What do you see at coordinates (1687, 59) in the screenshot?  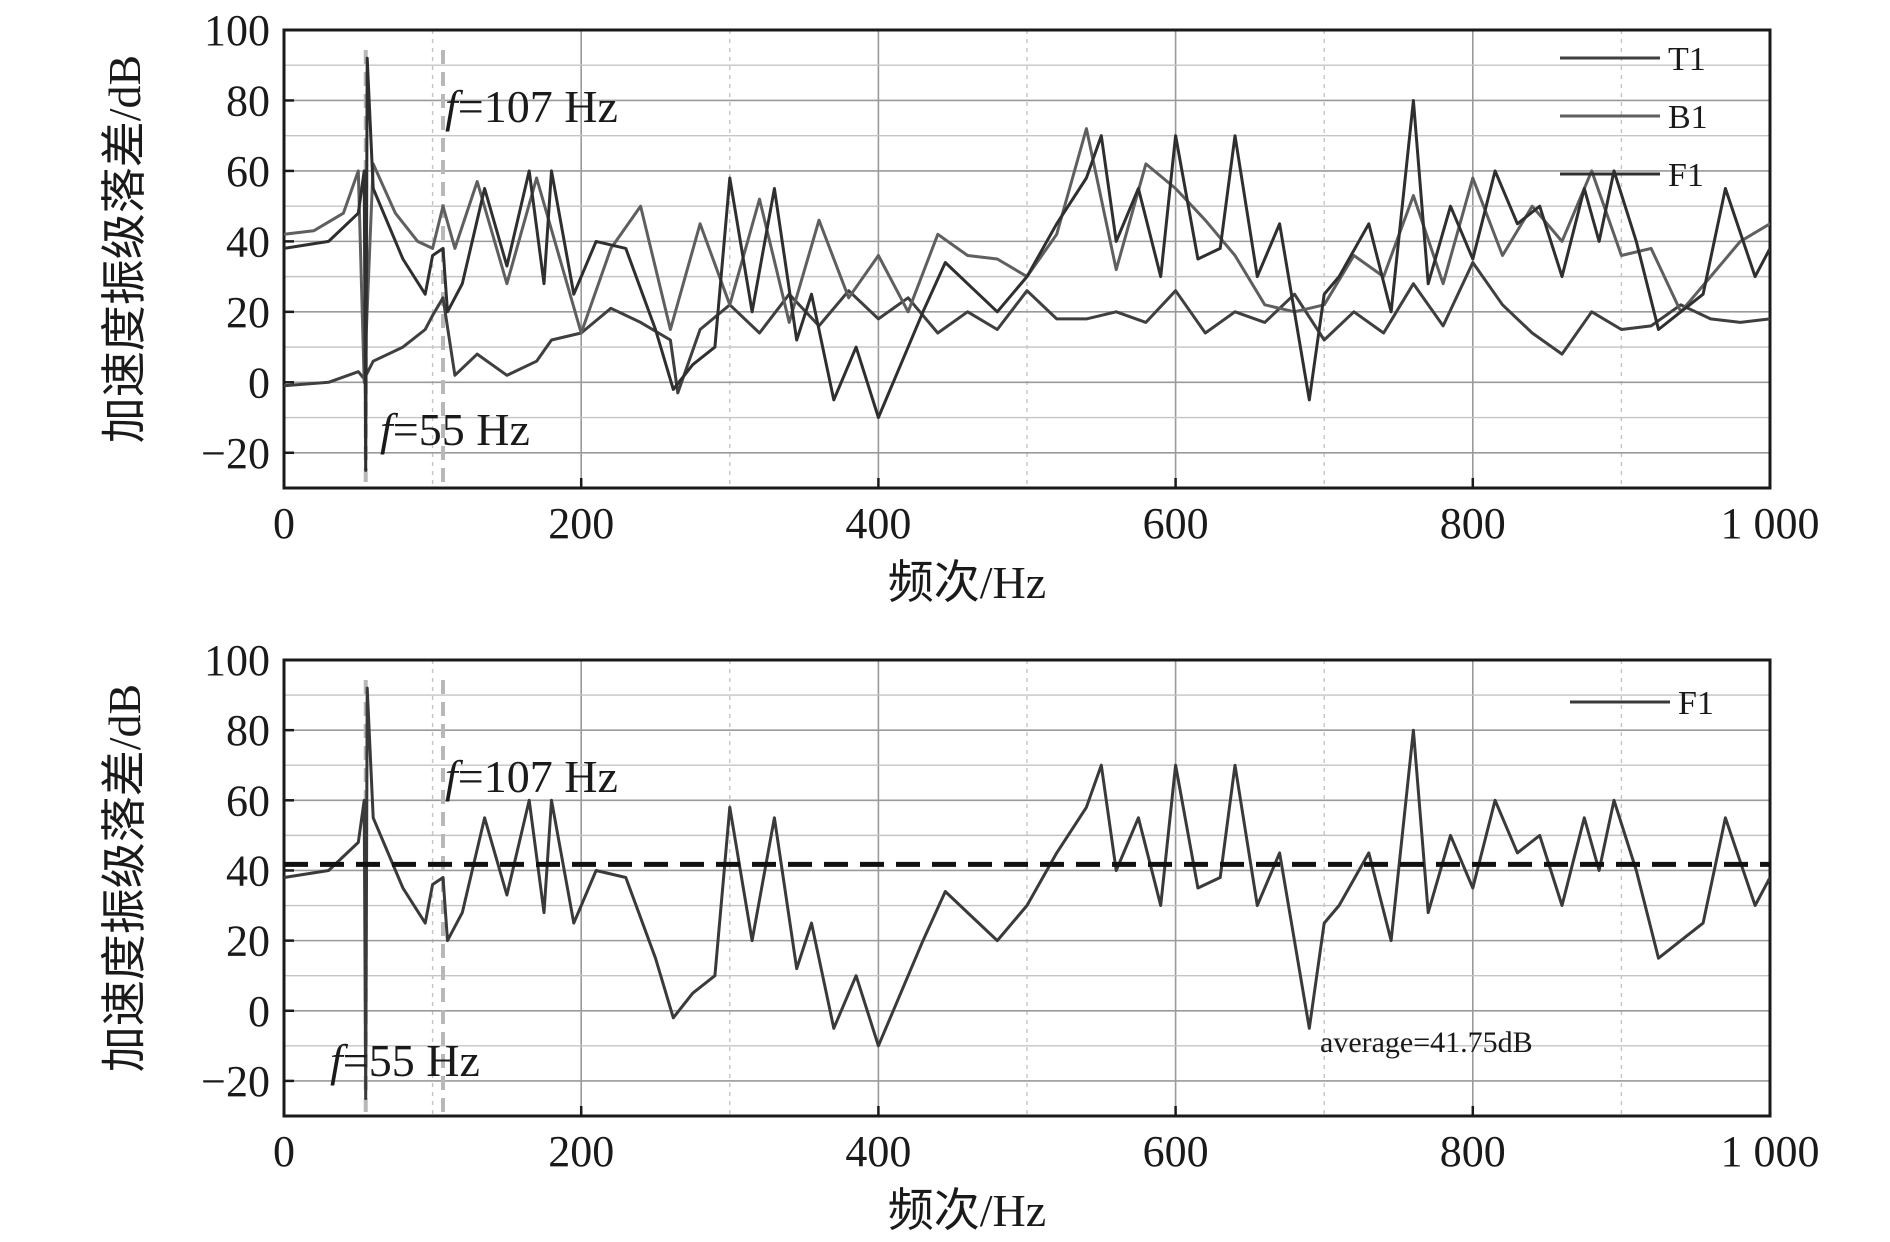 I see `legend-label-t1: T1` at bounding box center [1687, 59].